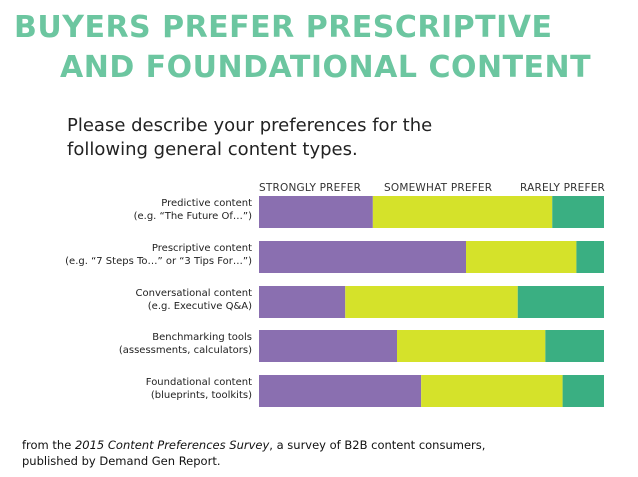 Image resolution: width=638 pixels, height=477 pixels. What do you see at coordinates (185, 350) in the screenshot?
I see `category-sublabel: (assessments, calculators)` at bounding box center [185, 350].